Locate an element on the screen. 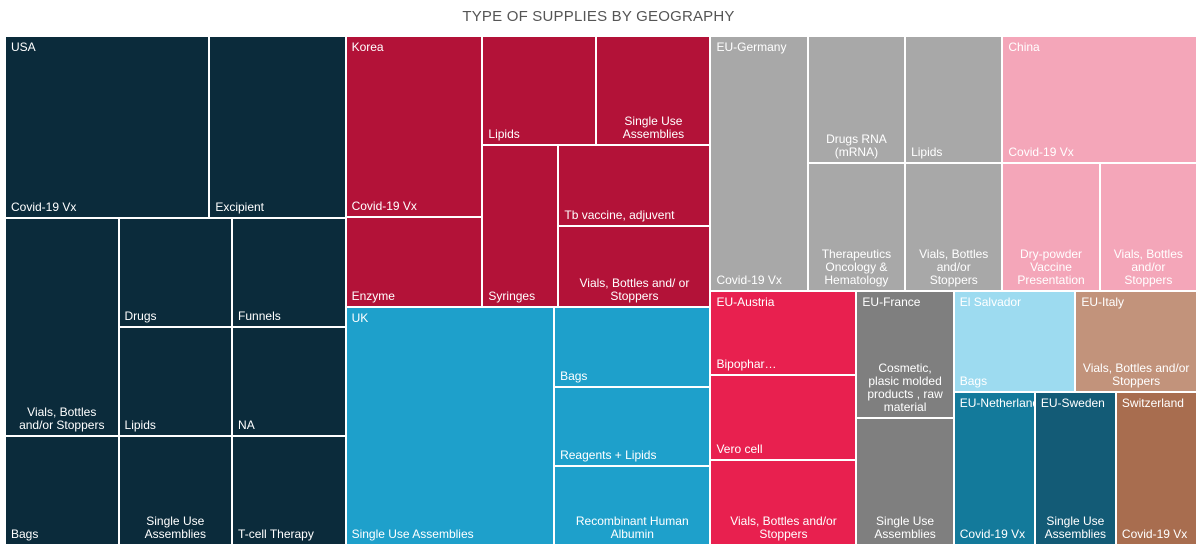  cell-label: Excipient is located at coordinates (240, 206).